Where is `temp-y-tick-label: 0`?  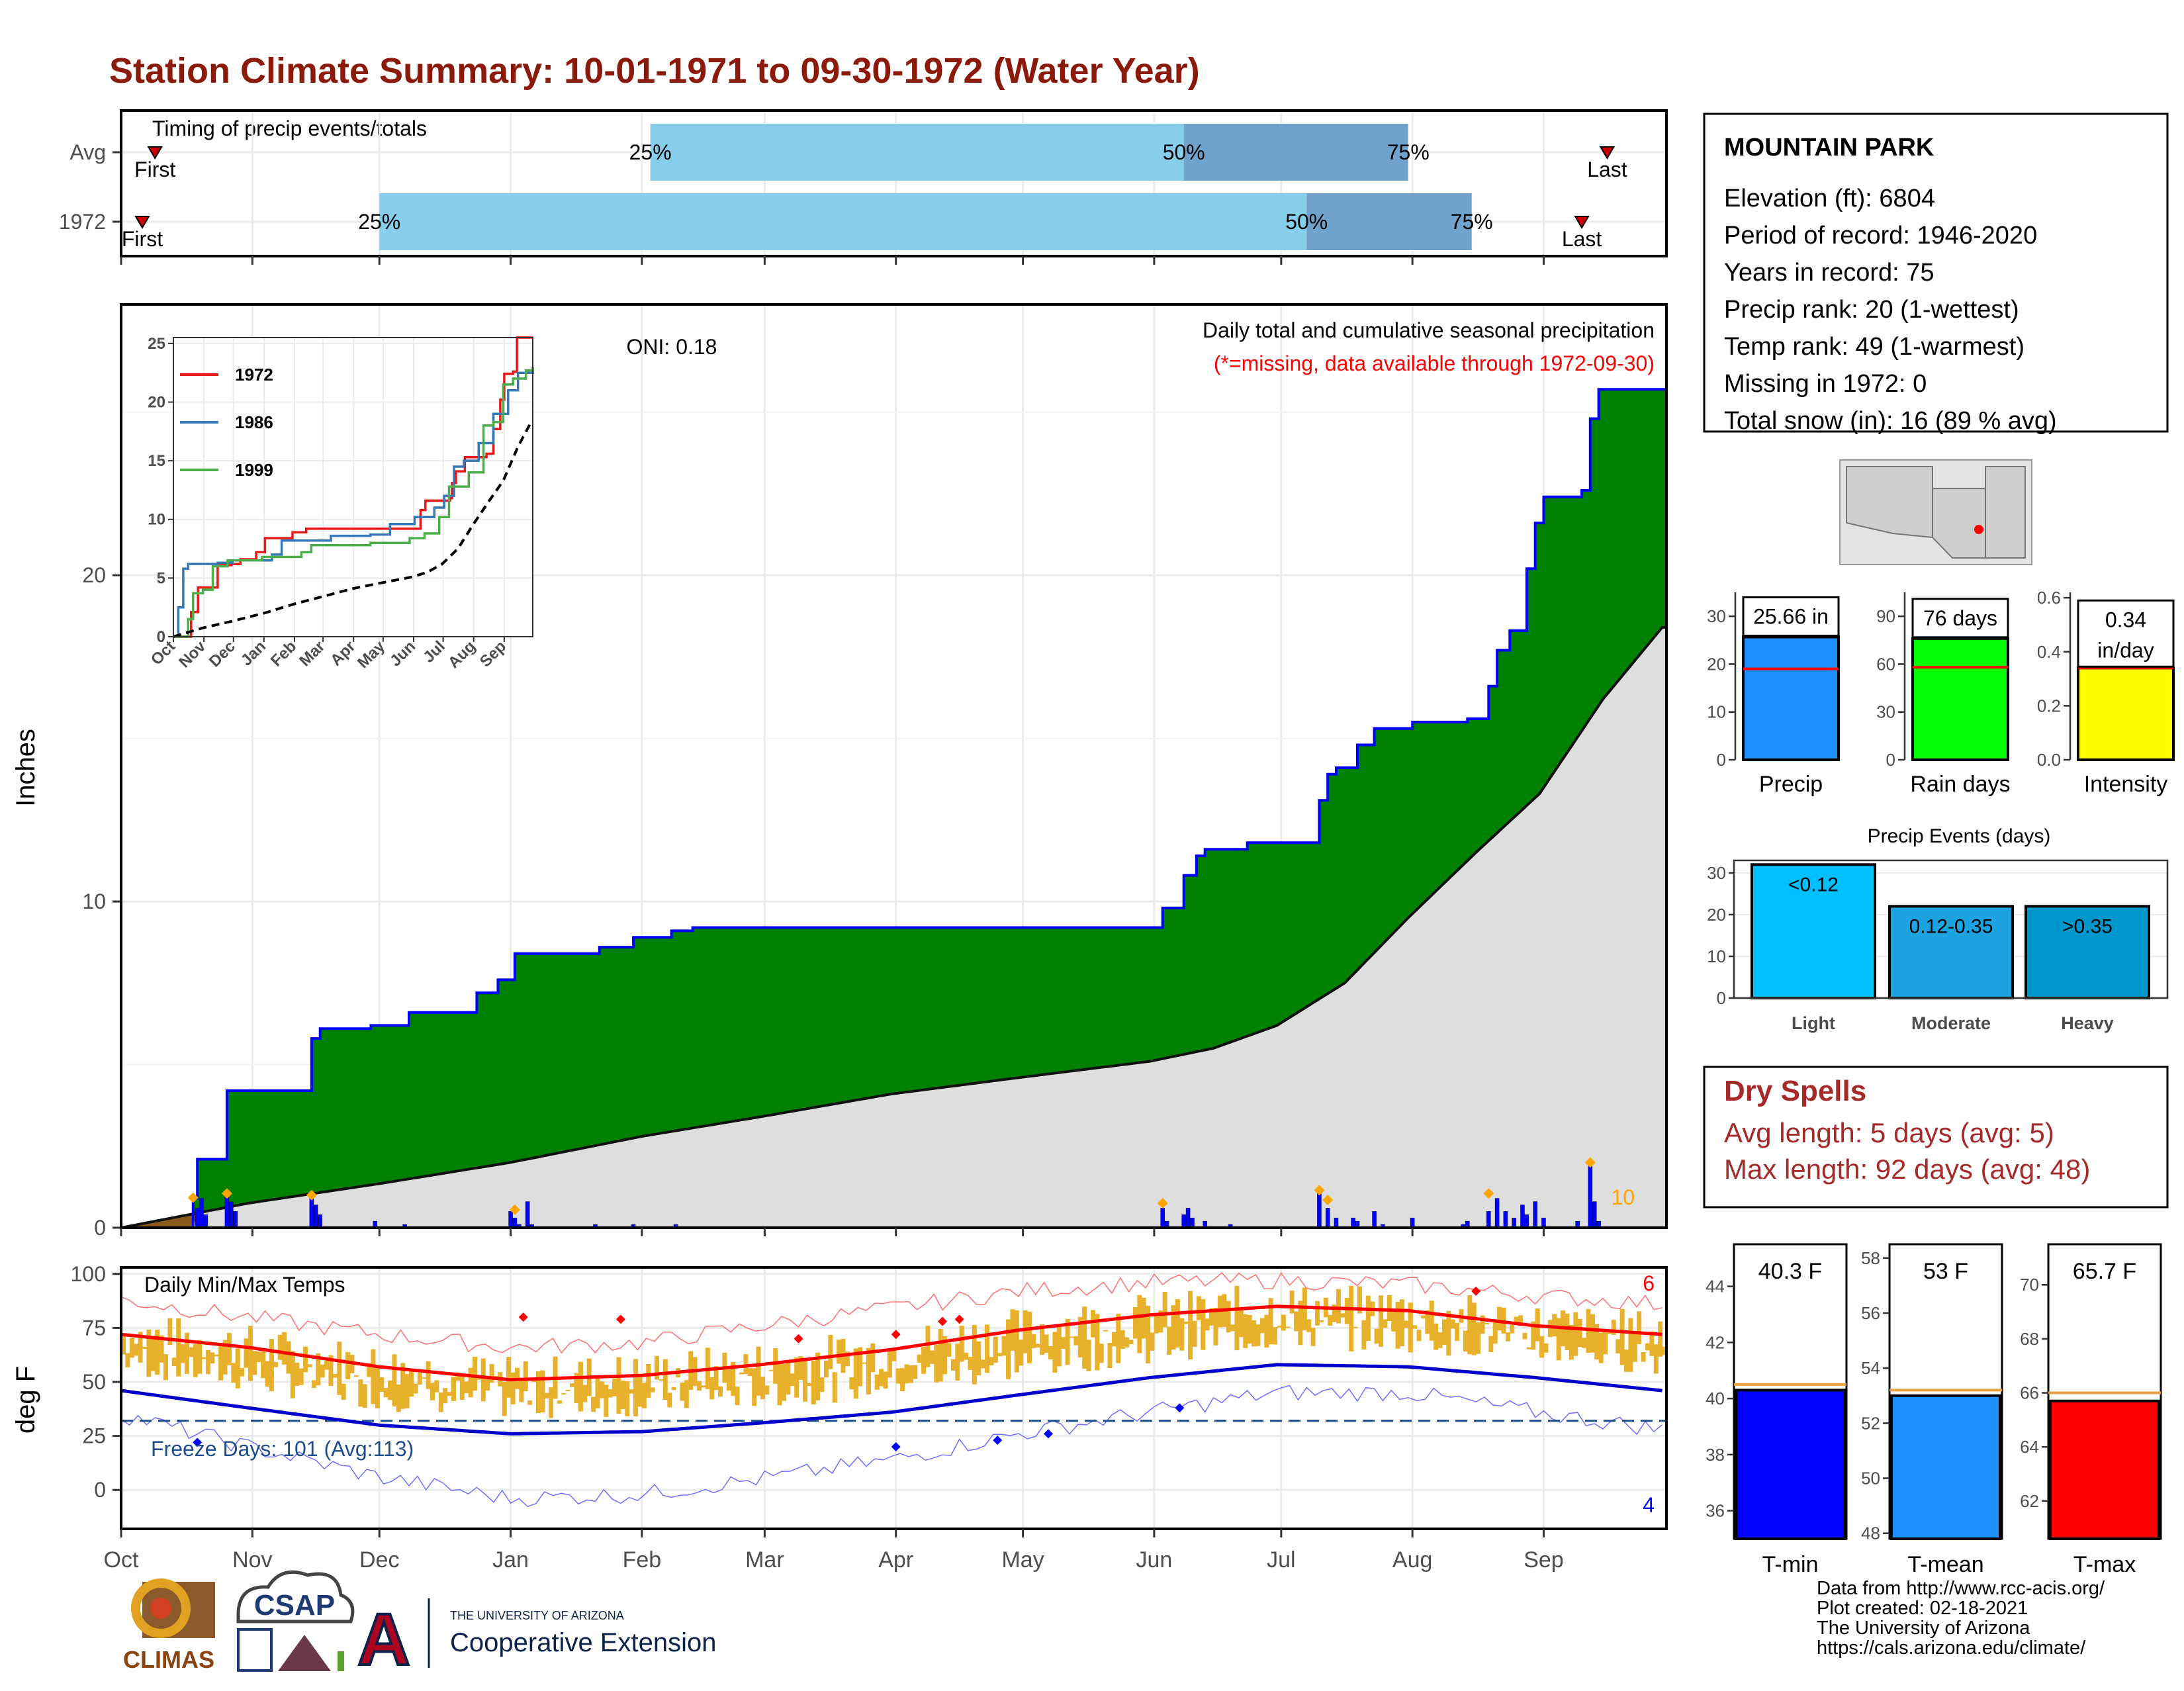
temp-y-tick-label: 0 is located at coordinates (100, 1490).